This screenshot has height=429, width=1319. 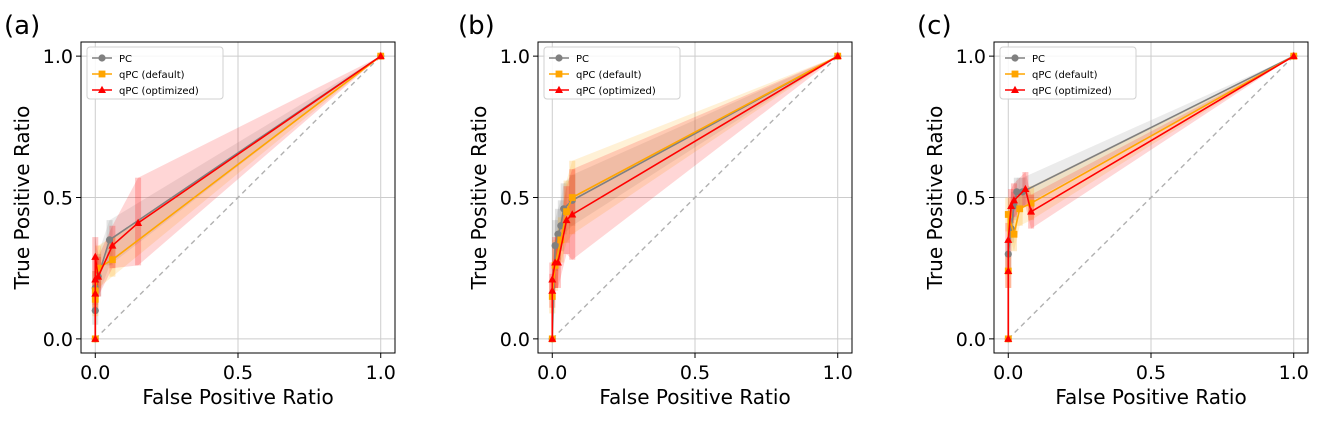 What do you see at coordinates (476, 26) in the screenshot?
I see `panel-label: (b)` at bounding box center [476, 26].